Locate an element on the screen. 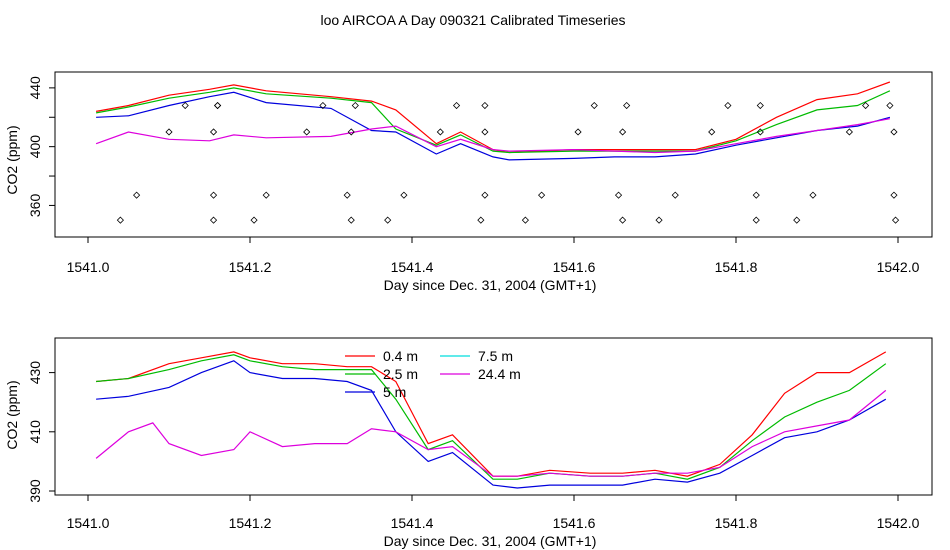  y-tick-label: 390 is located at coordinates (35, 491).